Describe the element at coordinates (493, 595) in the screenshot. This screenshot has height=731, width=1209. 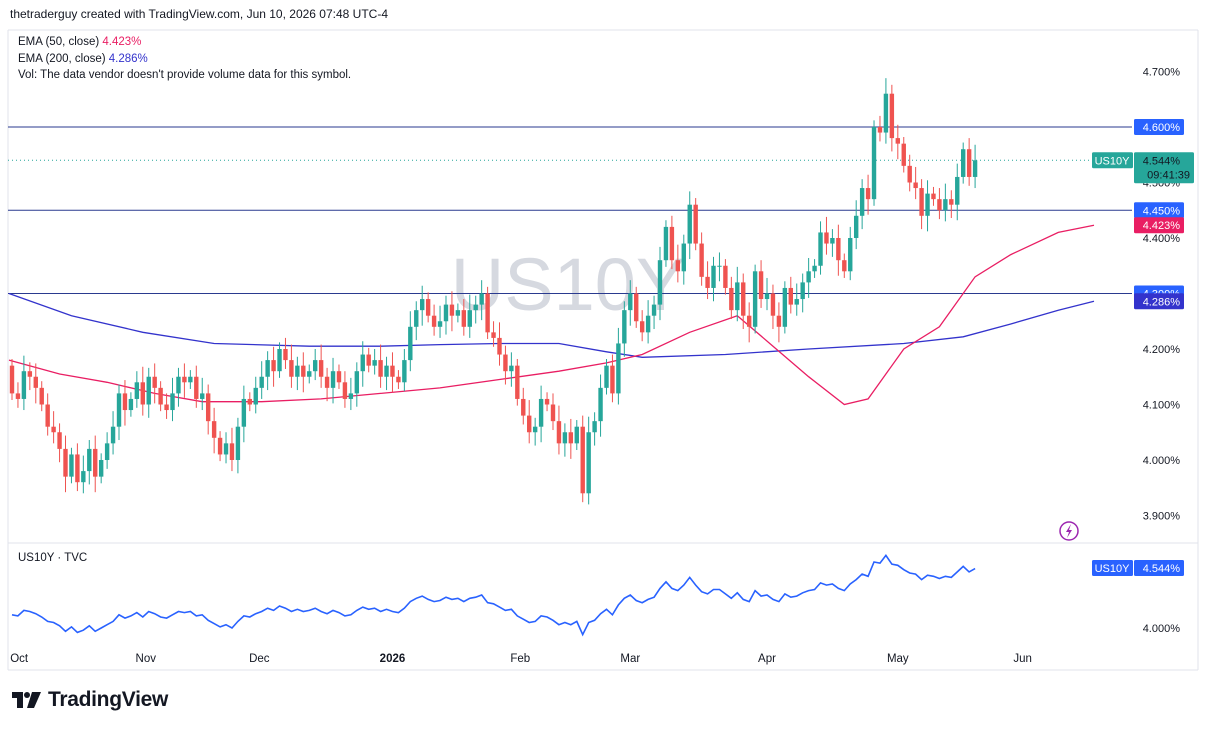
I see `close-line` at that location.